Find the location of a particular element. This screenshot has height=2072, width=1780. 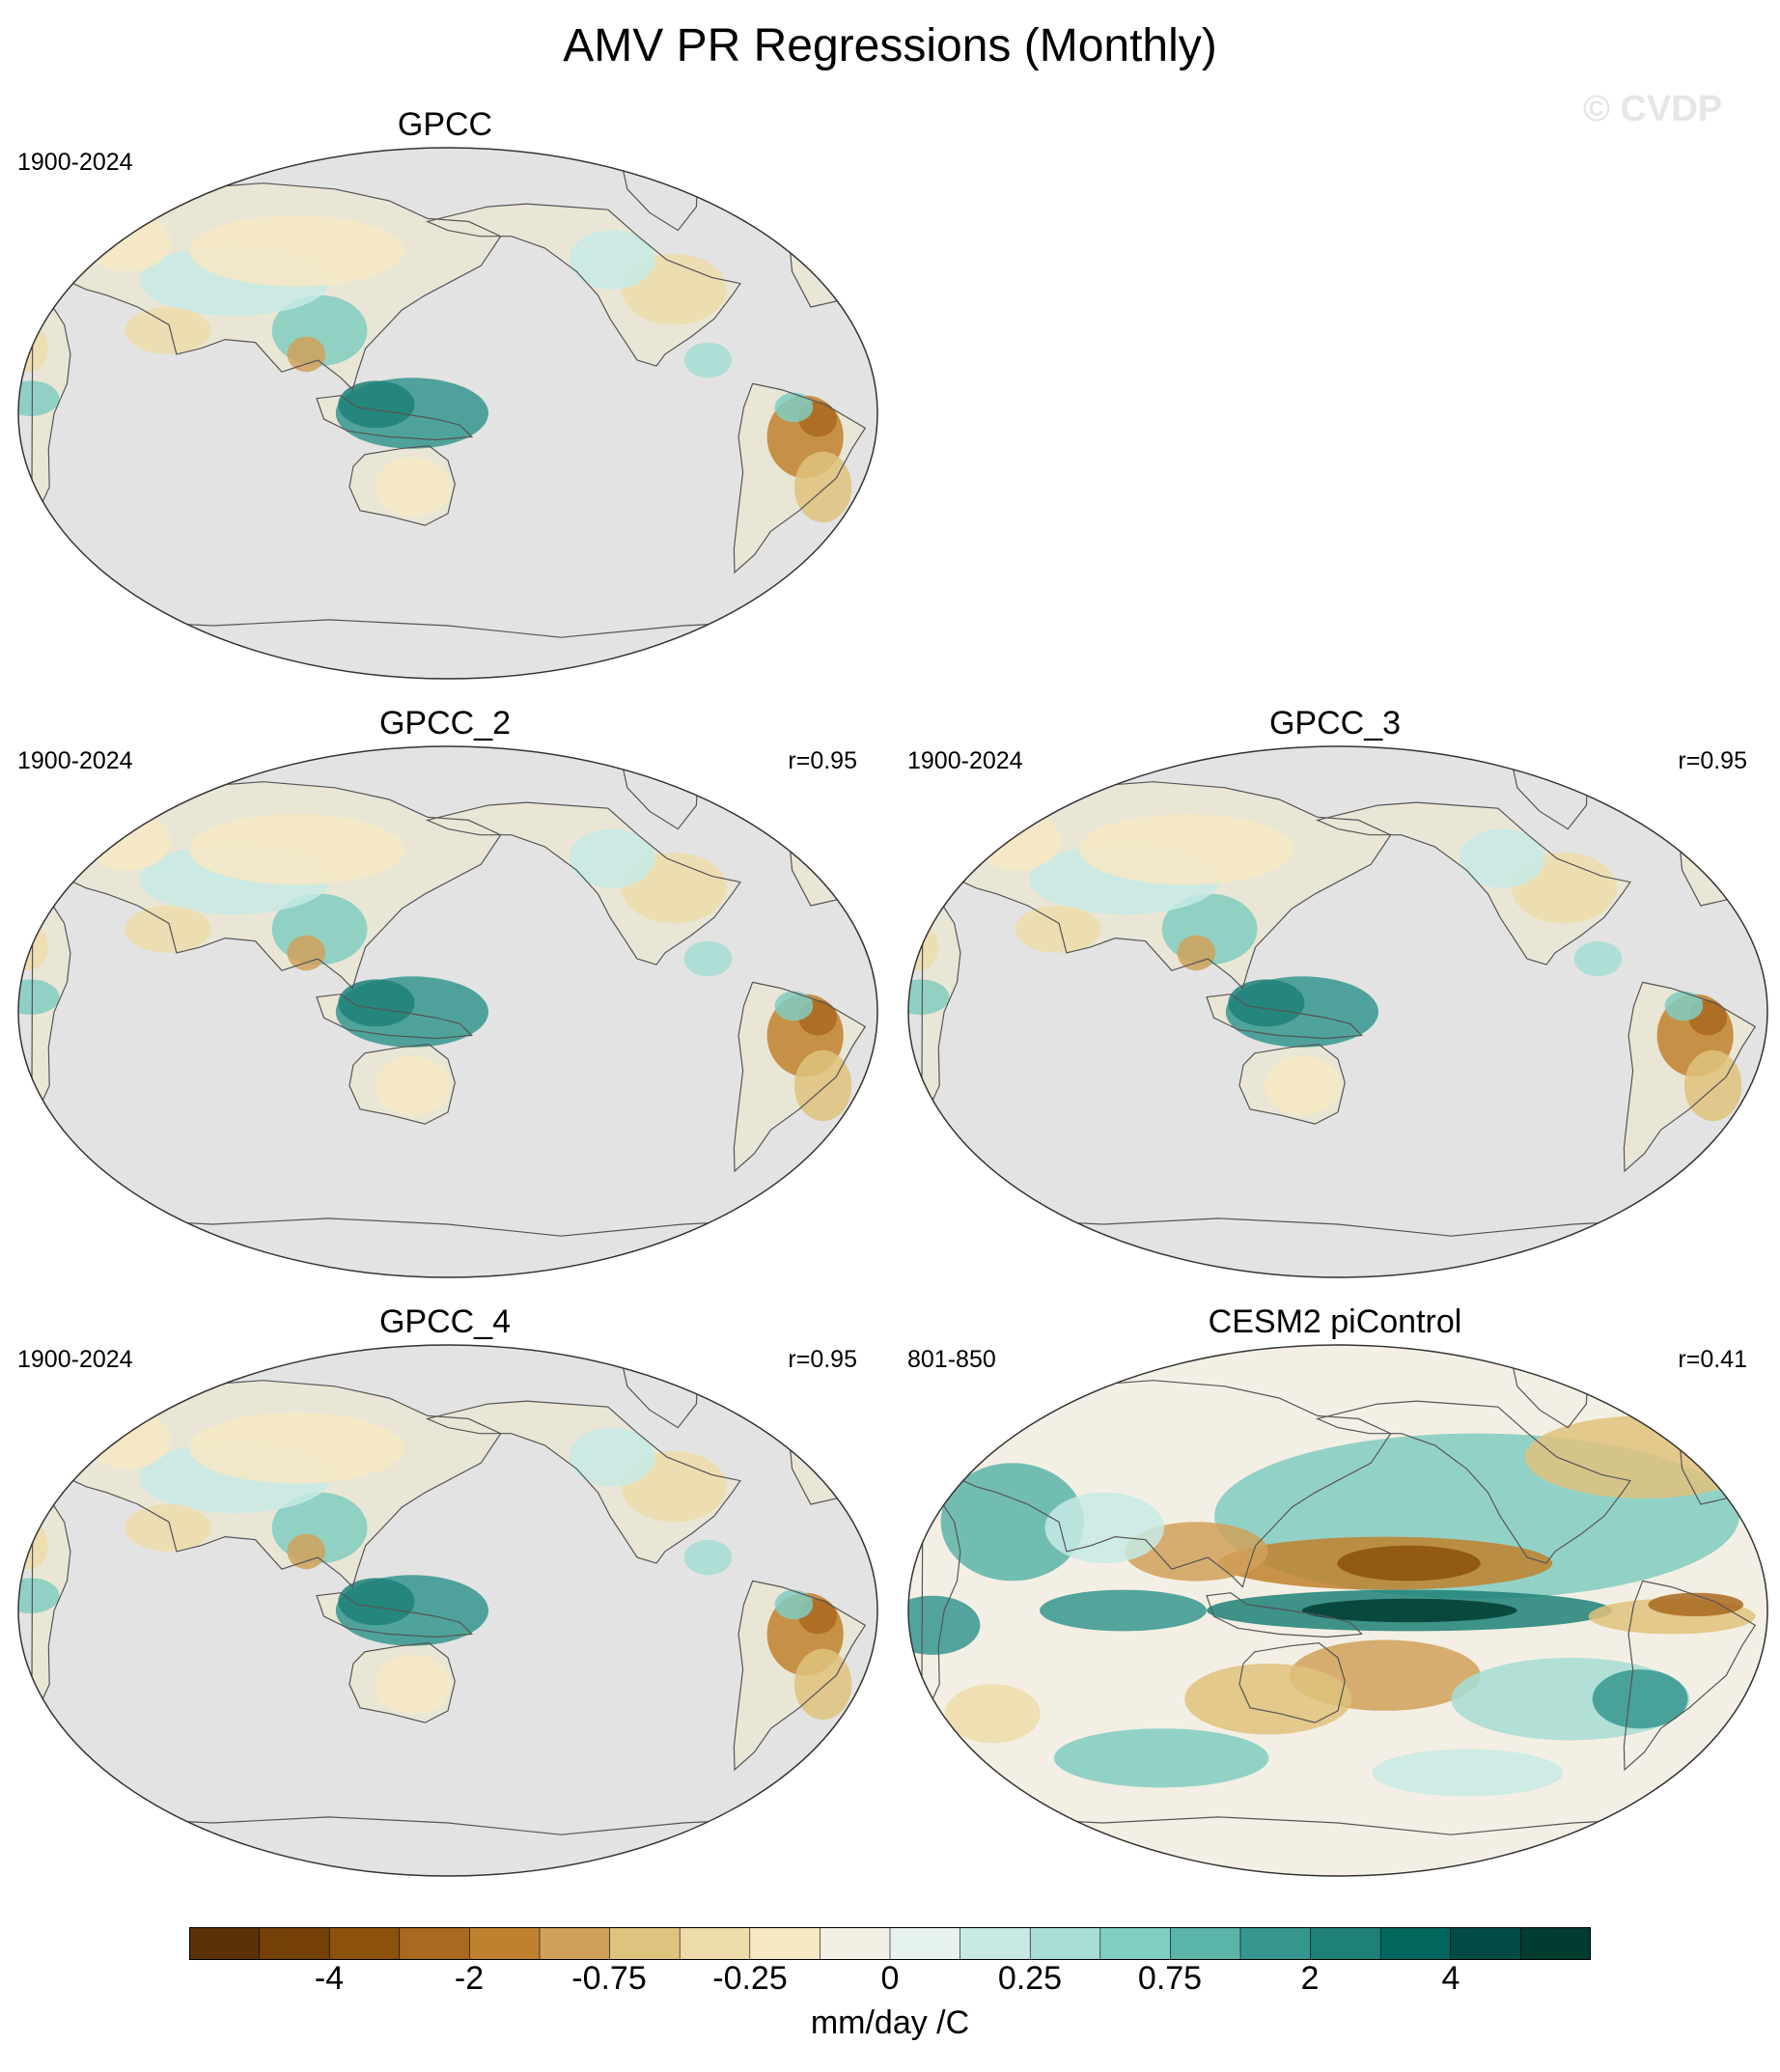

panel-gpcc-2: GPCC_2 1900-2024 r=0.95 is located at coordinates (445, 1004).